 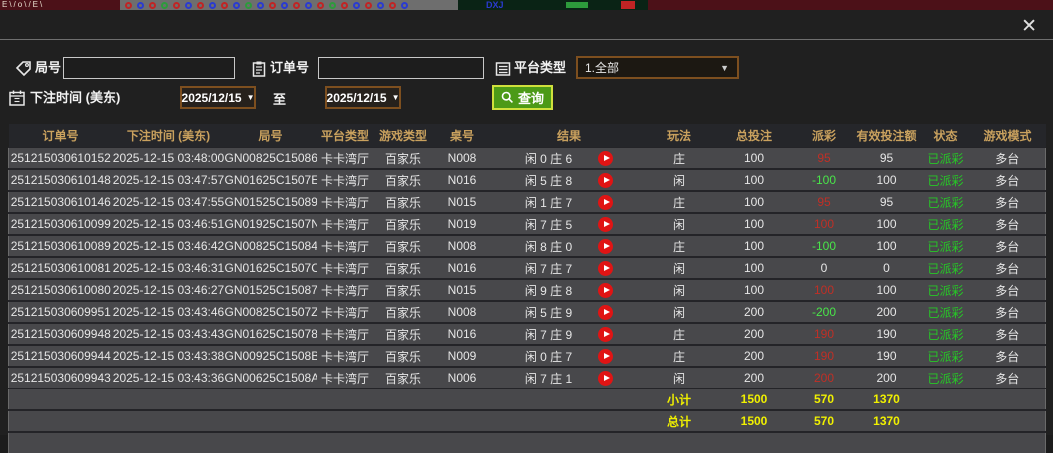 What do you see at coordinates (168, 180) in the screenshot?
I see `cell-bet-time: 2025-12-15 03:47:57` at bounding box center [168, 180].